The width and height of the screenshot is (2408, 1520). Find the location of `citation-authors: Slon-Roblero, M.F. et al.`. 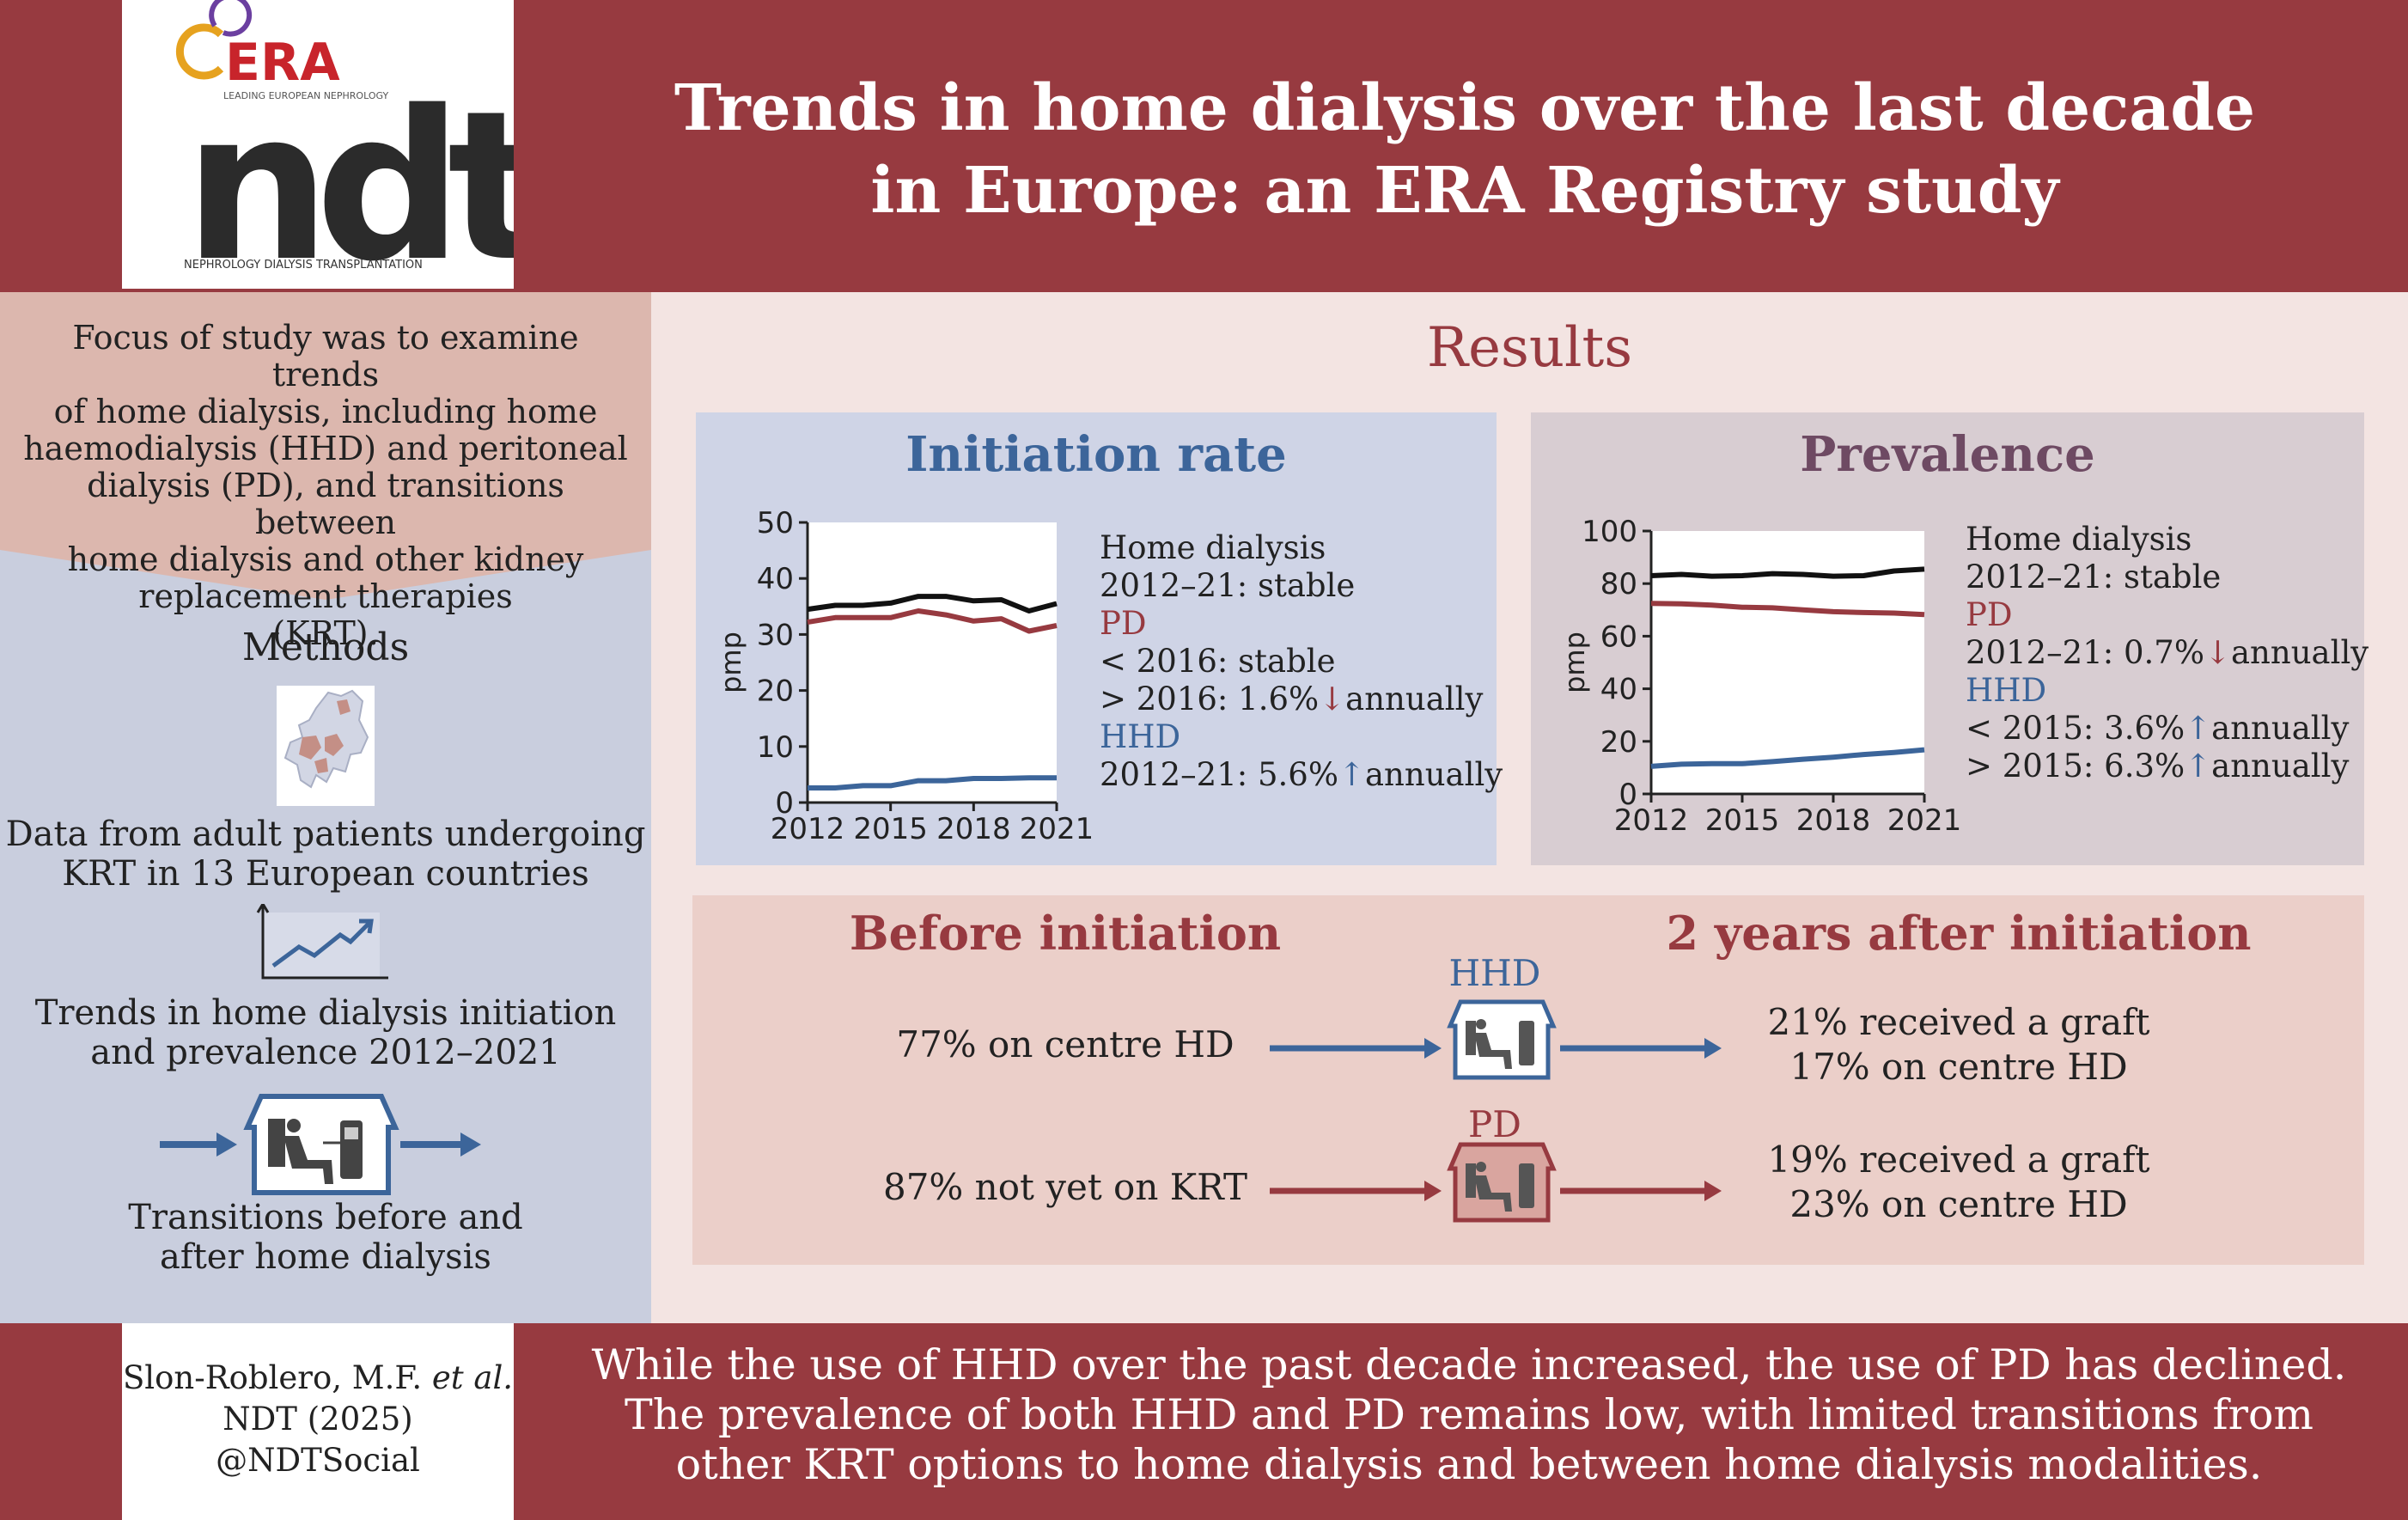

citation-authors: Slon-Roblero, M.F. et al. is located at coordinates (318, 1377).